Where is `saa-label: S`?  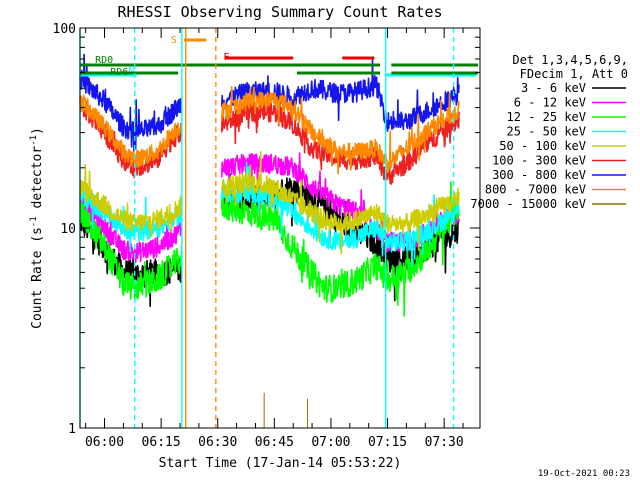 saa-label: S is located at coordinates (174, 40).